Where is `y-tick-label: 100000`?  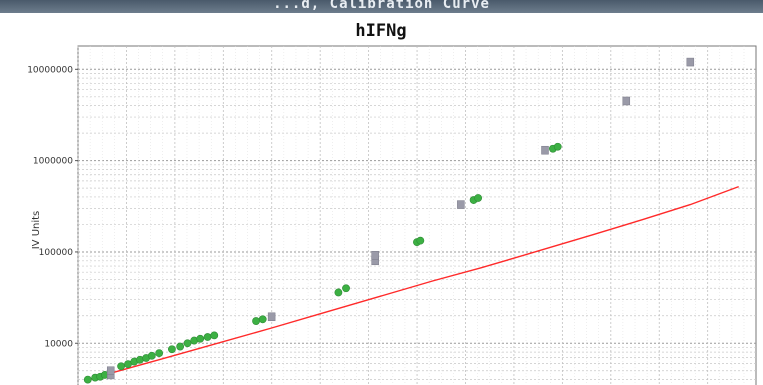 y-tick-label: 100000 is located at coordinates (56, 253).